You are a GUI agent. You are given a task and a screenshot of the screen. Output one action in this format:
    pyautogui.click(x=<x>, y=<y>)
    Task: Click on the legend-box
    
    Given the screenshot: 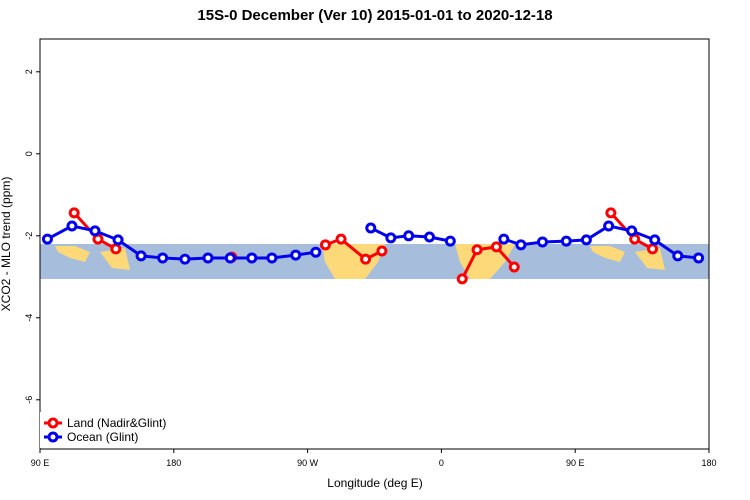 What is the action you would take?
    pyautogui.click(x=112, y=430)
    